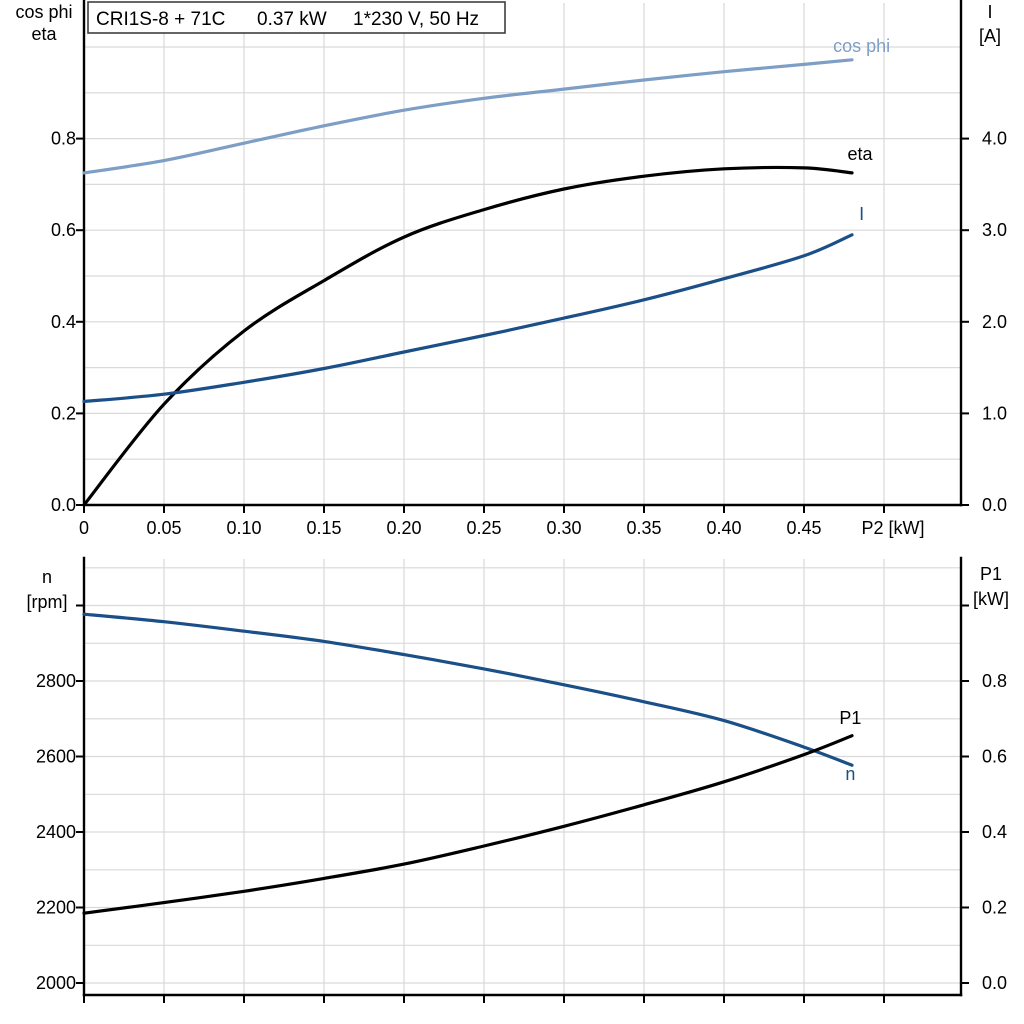 The image size is (1024, 1024). I want to click on curve-i, so click(468, 318).